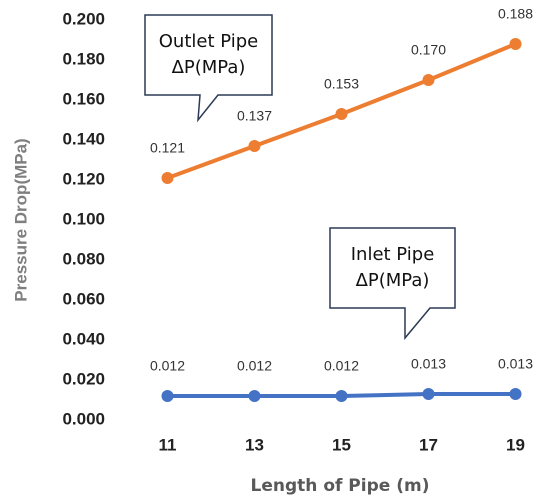 The image size is (547, 499). What do you see at coordinates (341, 84) in the screenshot?
I see `data-label: 0.153` at bounding box center [341, 84].